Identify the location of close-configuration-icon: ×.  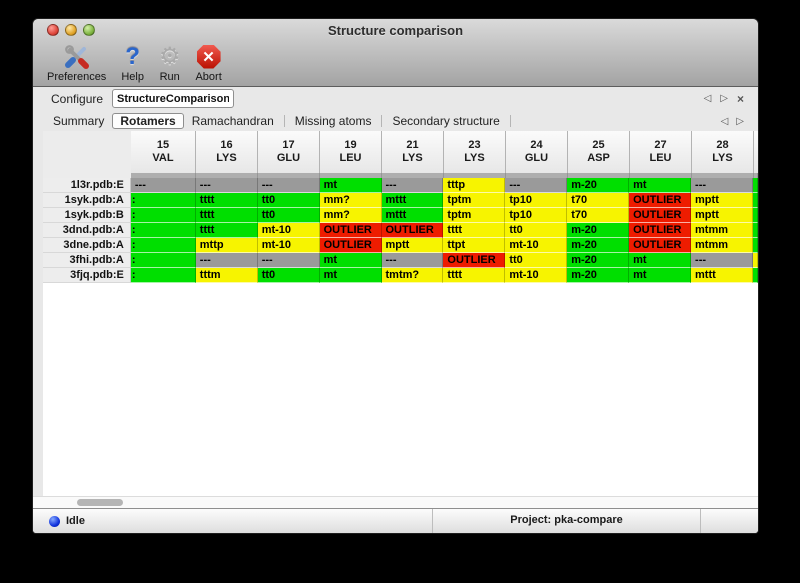
(740, 98).